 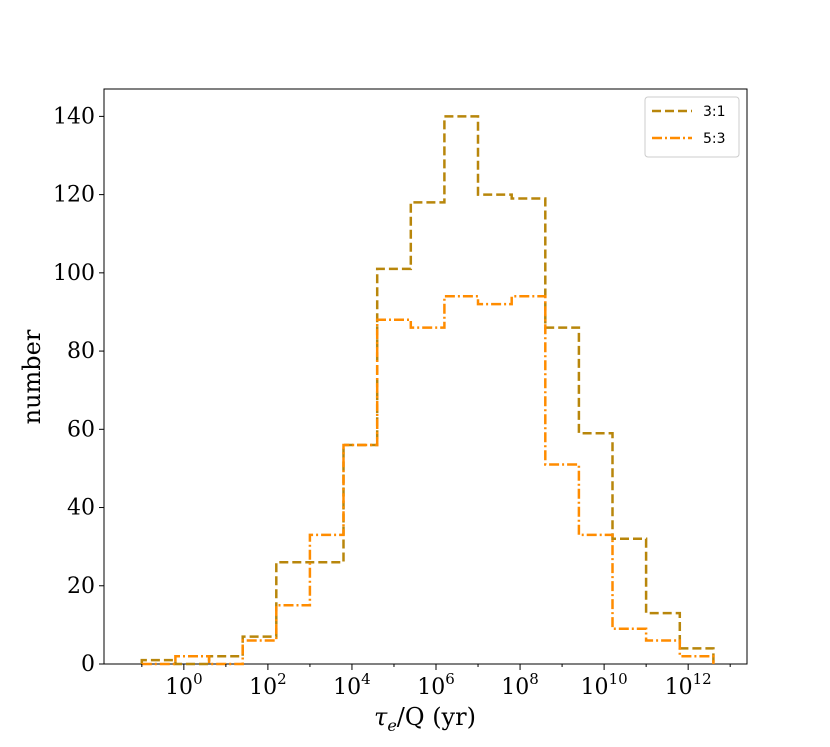 I want to click on x-tick-label: 10⁰, so click(x=184, y=685).